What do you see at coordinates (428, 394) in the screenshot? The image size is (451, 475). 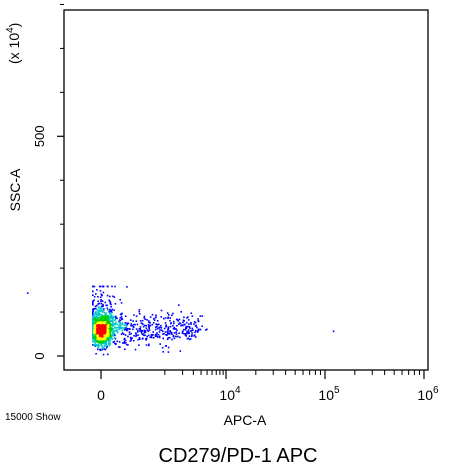 I see `x-tick-label: 106` at bounding box center [428, 394].